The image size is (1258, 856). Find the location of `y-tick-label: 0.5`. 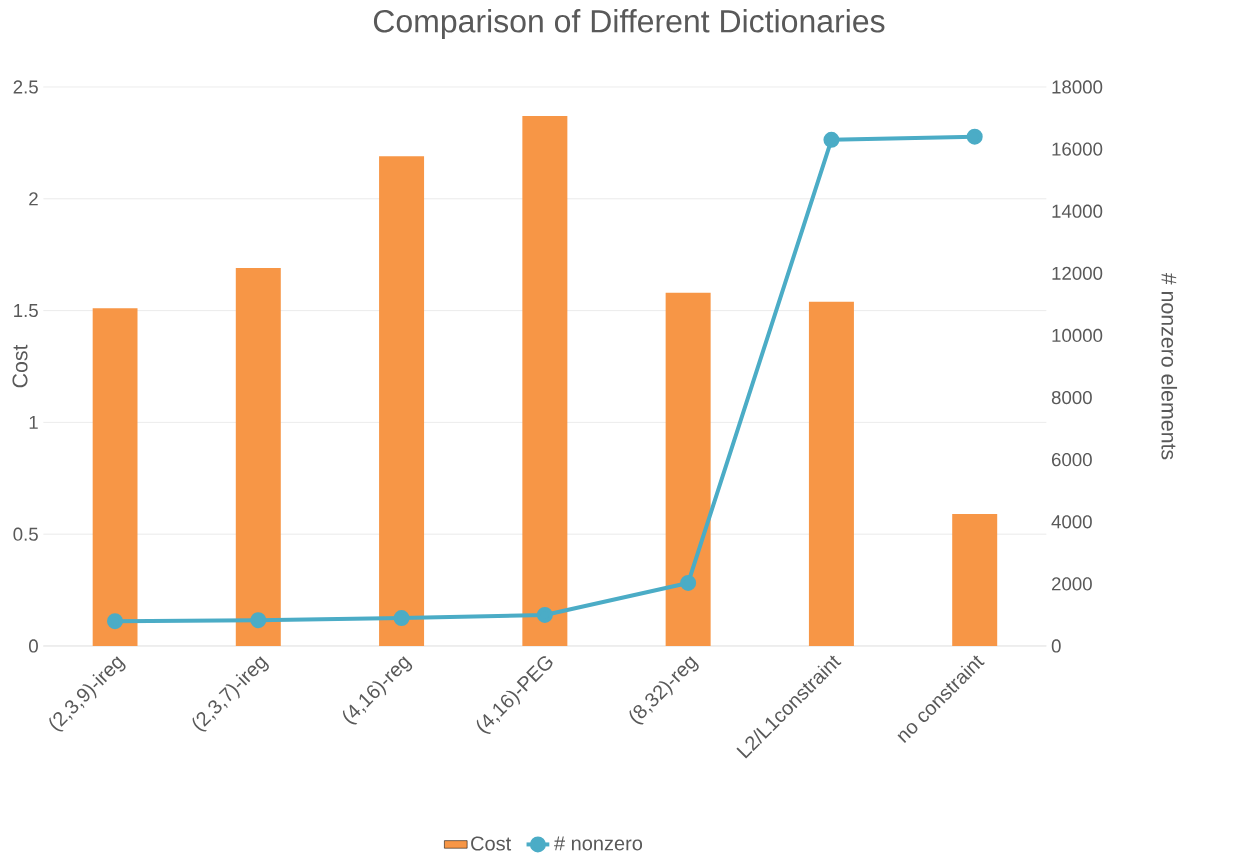

y-tick-label: 0.5 is located at coordinates (25, 534).